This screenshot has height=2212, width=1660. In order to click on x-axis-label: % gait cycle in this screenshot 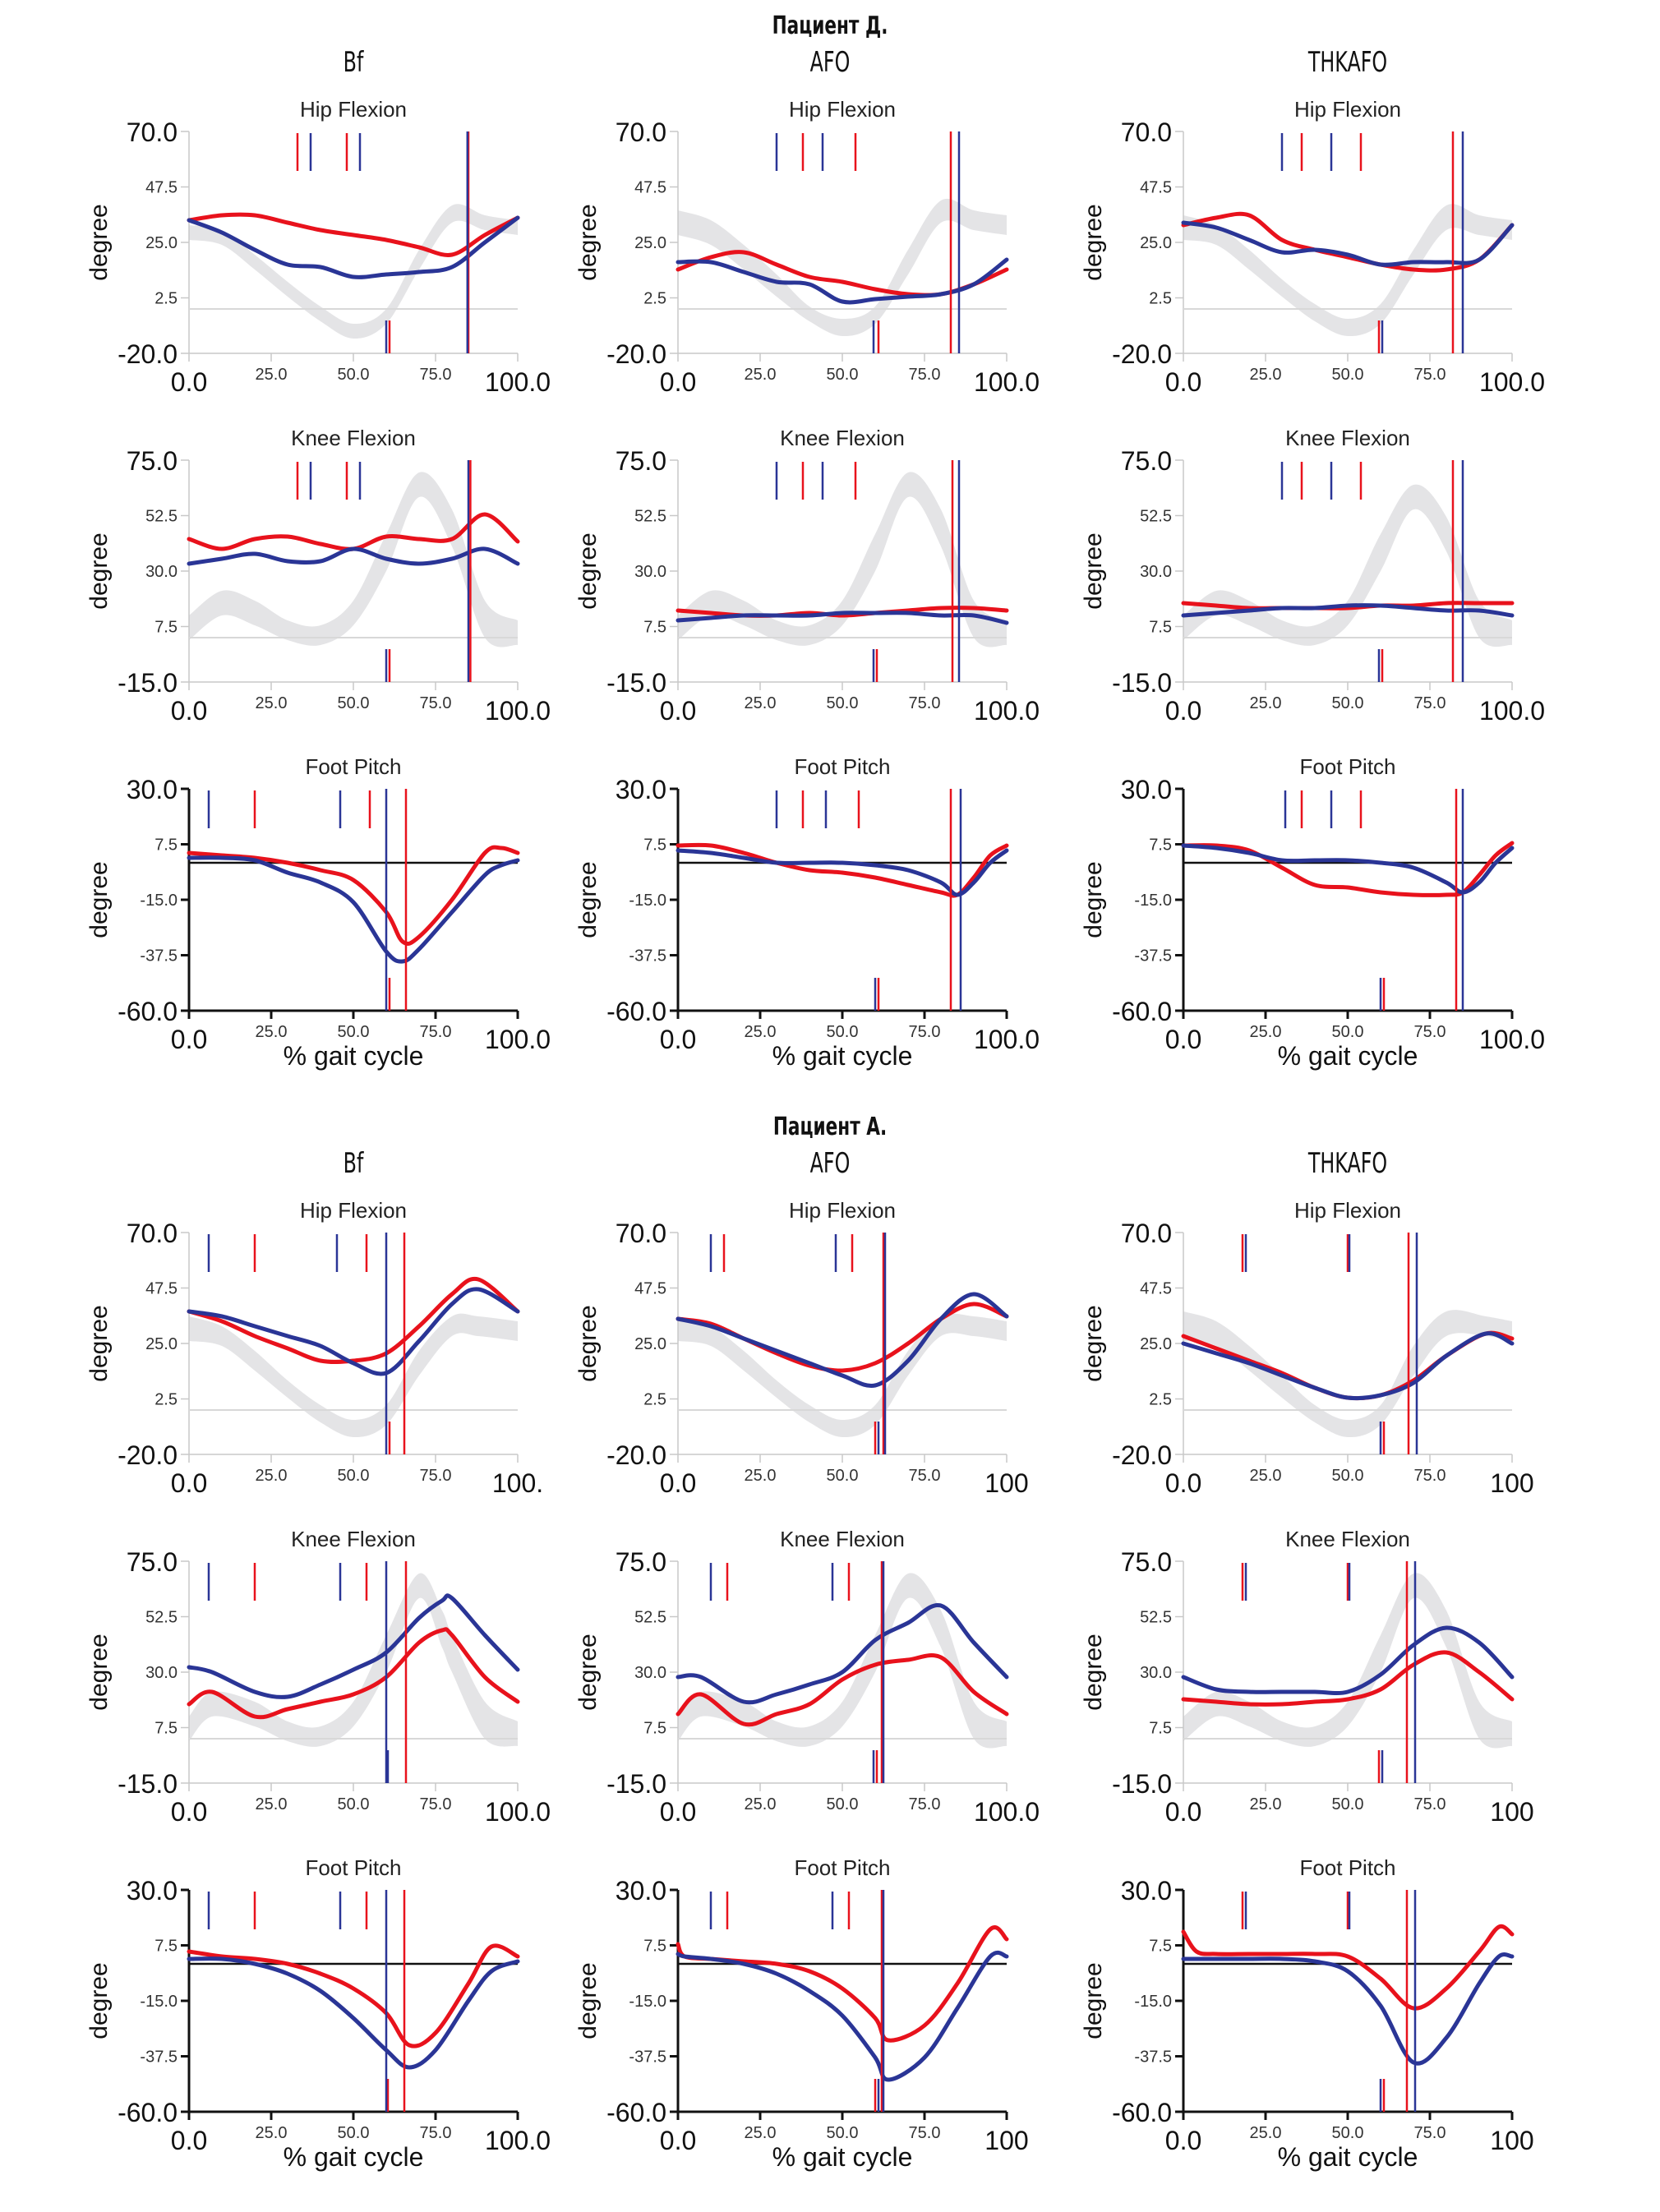, I will do `click(1348, 2157)`.